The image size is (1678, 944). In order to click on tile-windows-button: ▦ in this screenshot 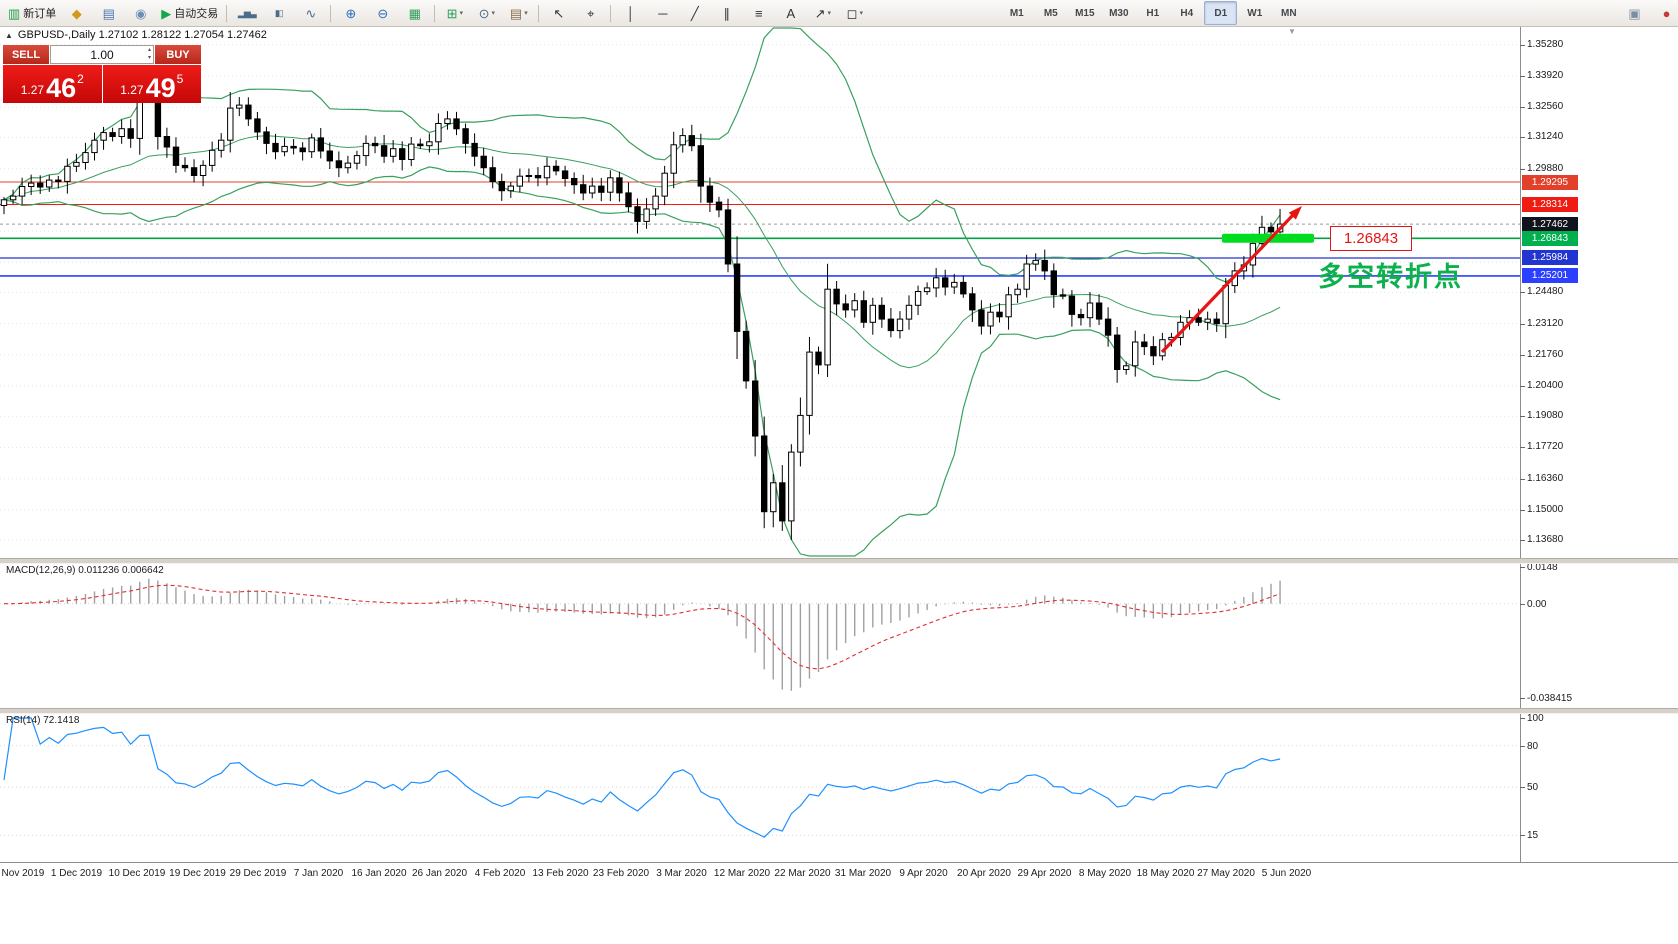, I will do `click(414, 13)`.